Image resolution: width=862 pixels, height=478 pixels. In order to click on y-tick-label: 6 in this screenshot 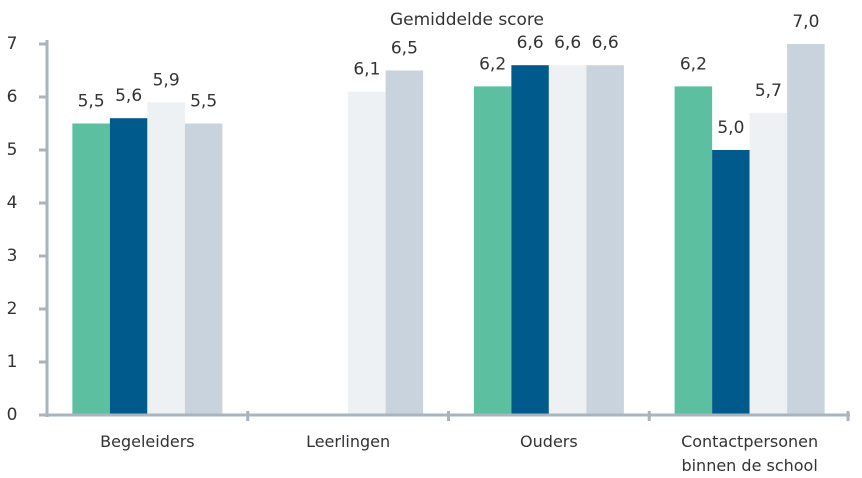, I will do `click(12, 97)`.